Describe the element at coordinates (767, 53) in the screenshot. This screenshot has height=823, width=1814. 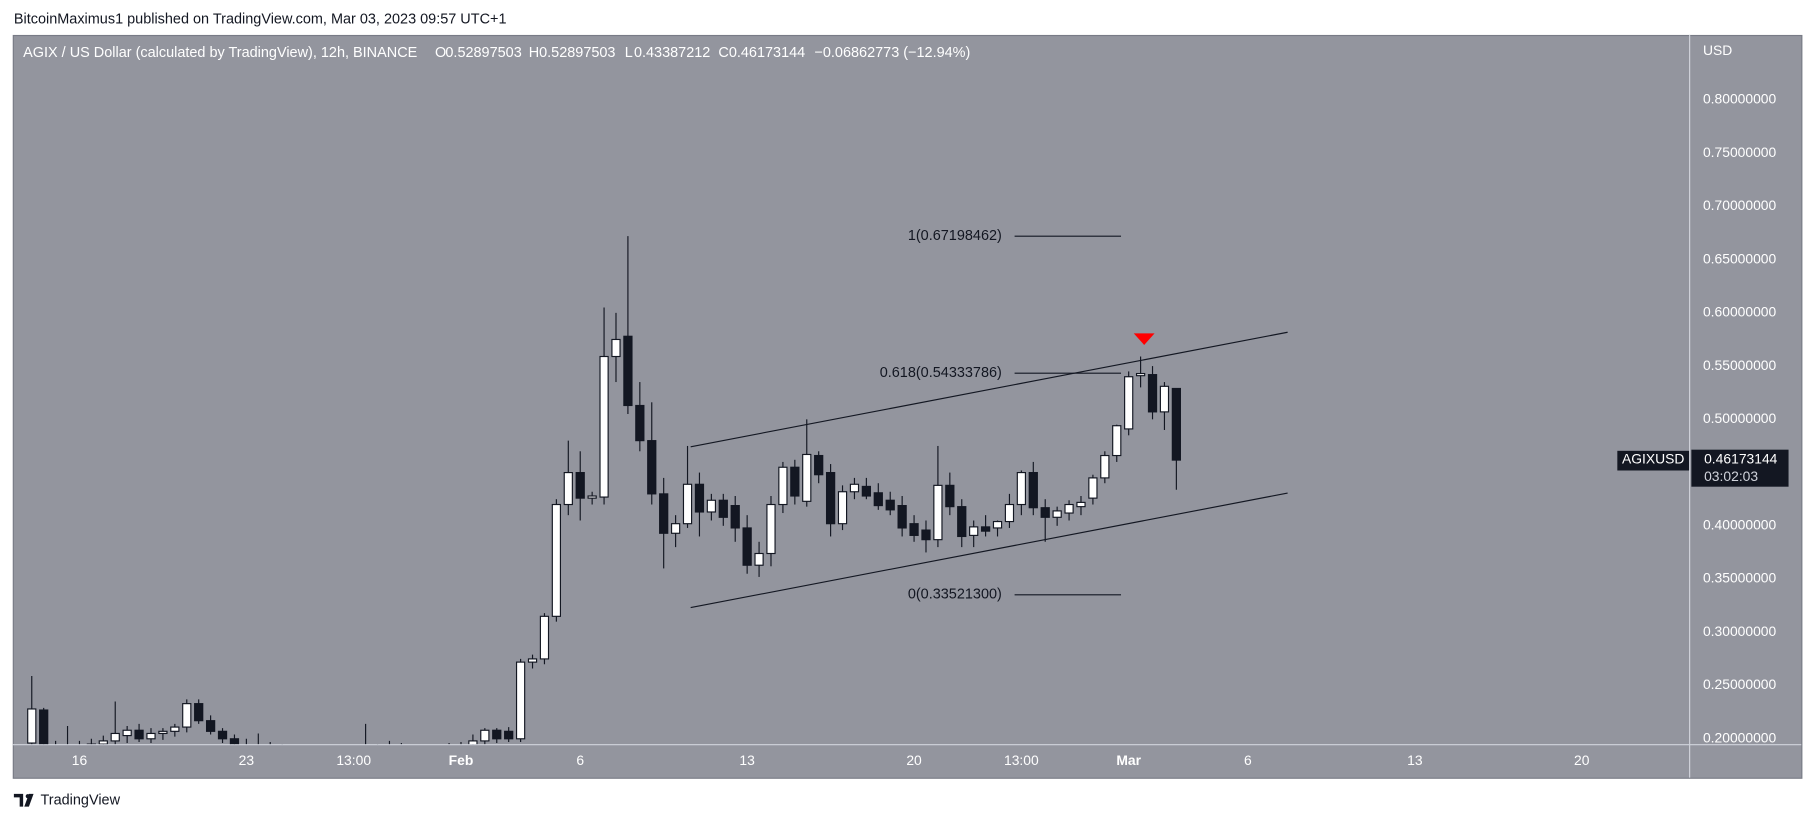
I see `close-value: 0.46173144` at that location.